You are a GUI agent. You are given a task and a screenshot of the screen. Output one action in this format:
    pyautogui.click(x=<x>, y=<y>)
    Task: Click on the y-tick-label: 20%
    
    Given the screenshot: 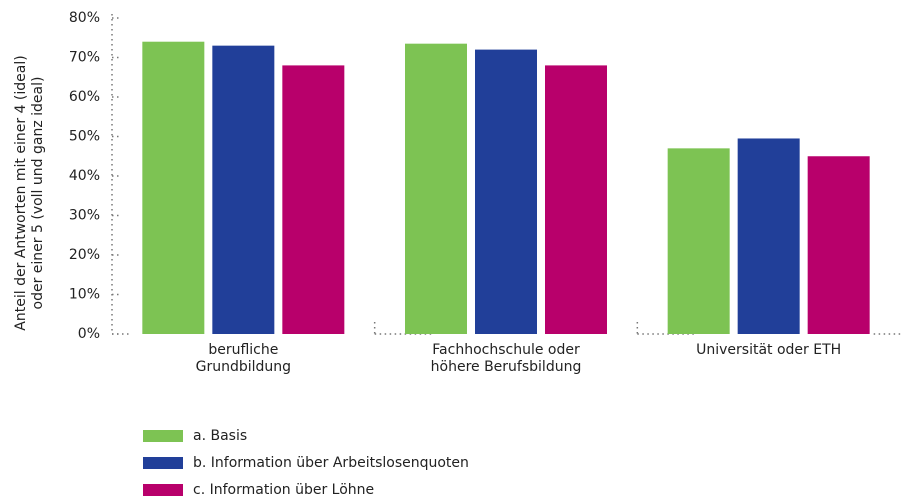 What is the action you would take?
    pyautogui.click(x=84, y=255)
    